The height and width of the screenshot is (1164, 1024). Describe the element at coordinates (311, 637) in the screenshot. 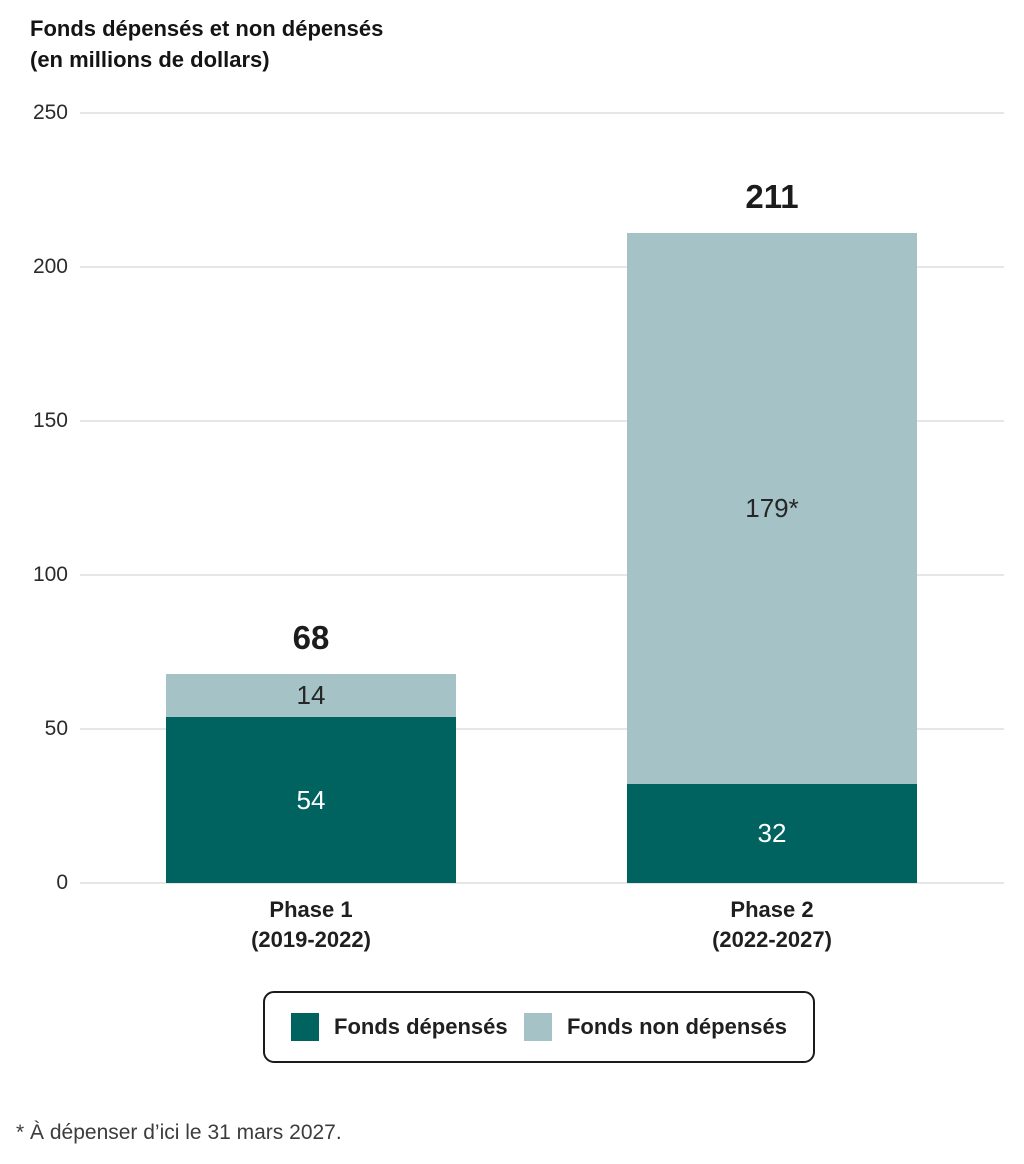

I see `bar-total-label-phase-1: 68` at that location.